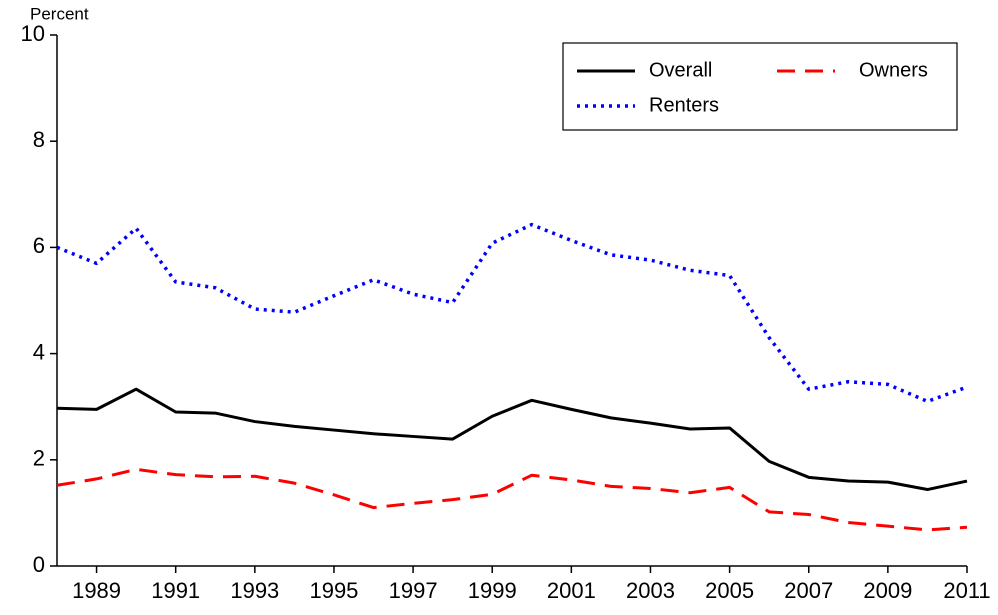  I want to click on y-tick-label: 6, so click(39, 245).